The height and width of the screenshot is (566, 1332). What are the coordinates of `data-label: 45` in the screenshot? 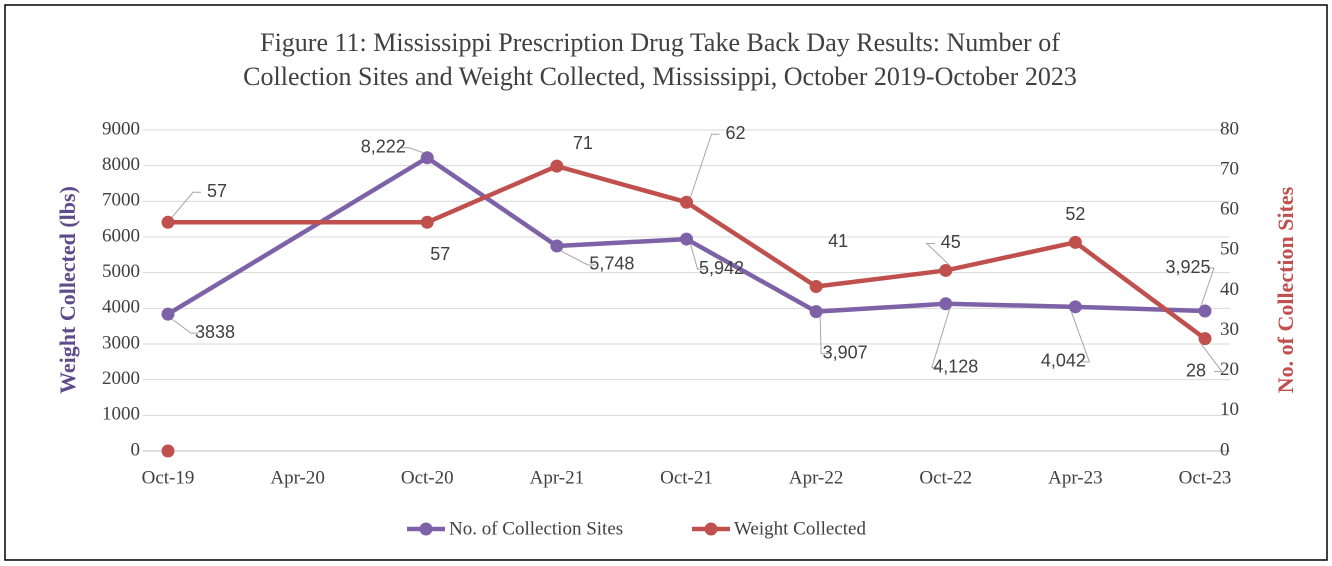 It's located at (951, 242).